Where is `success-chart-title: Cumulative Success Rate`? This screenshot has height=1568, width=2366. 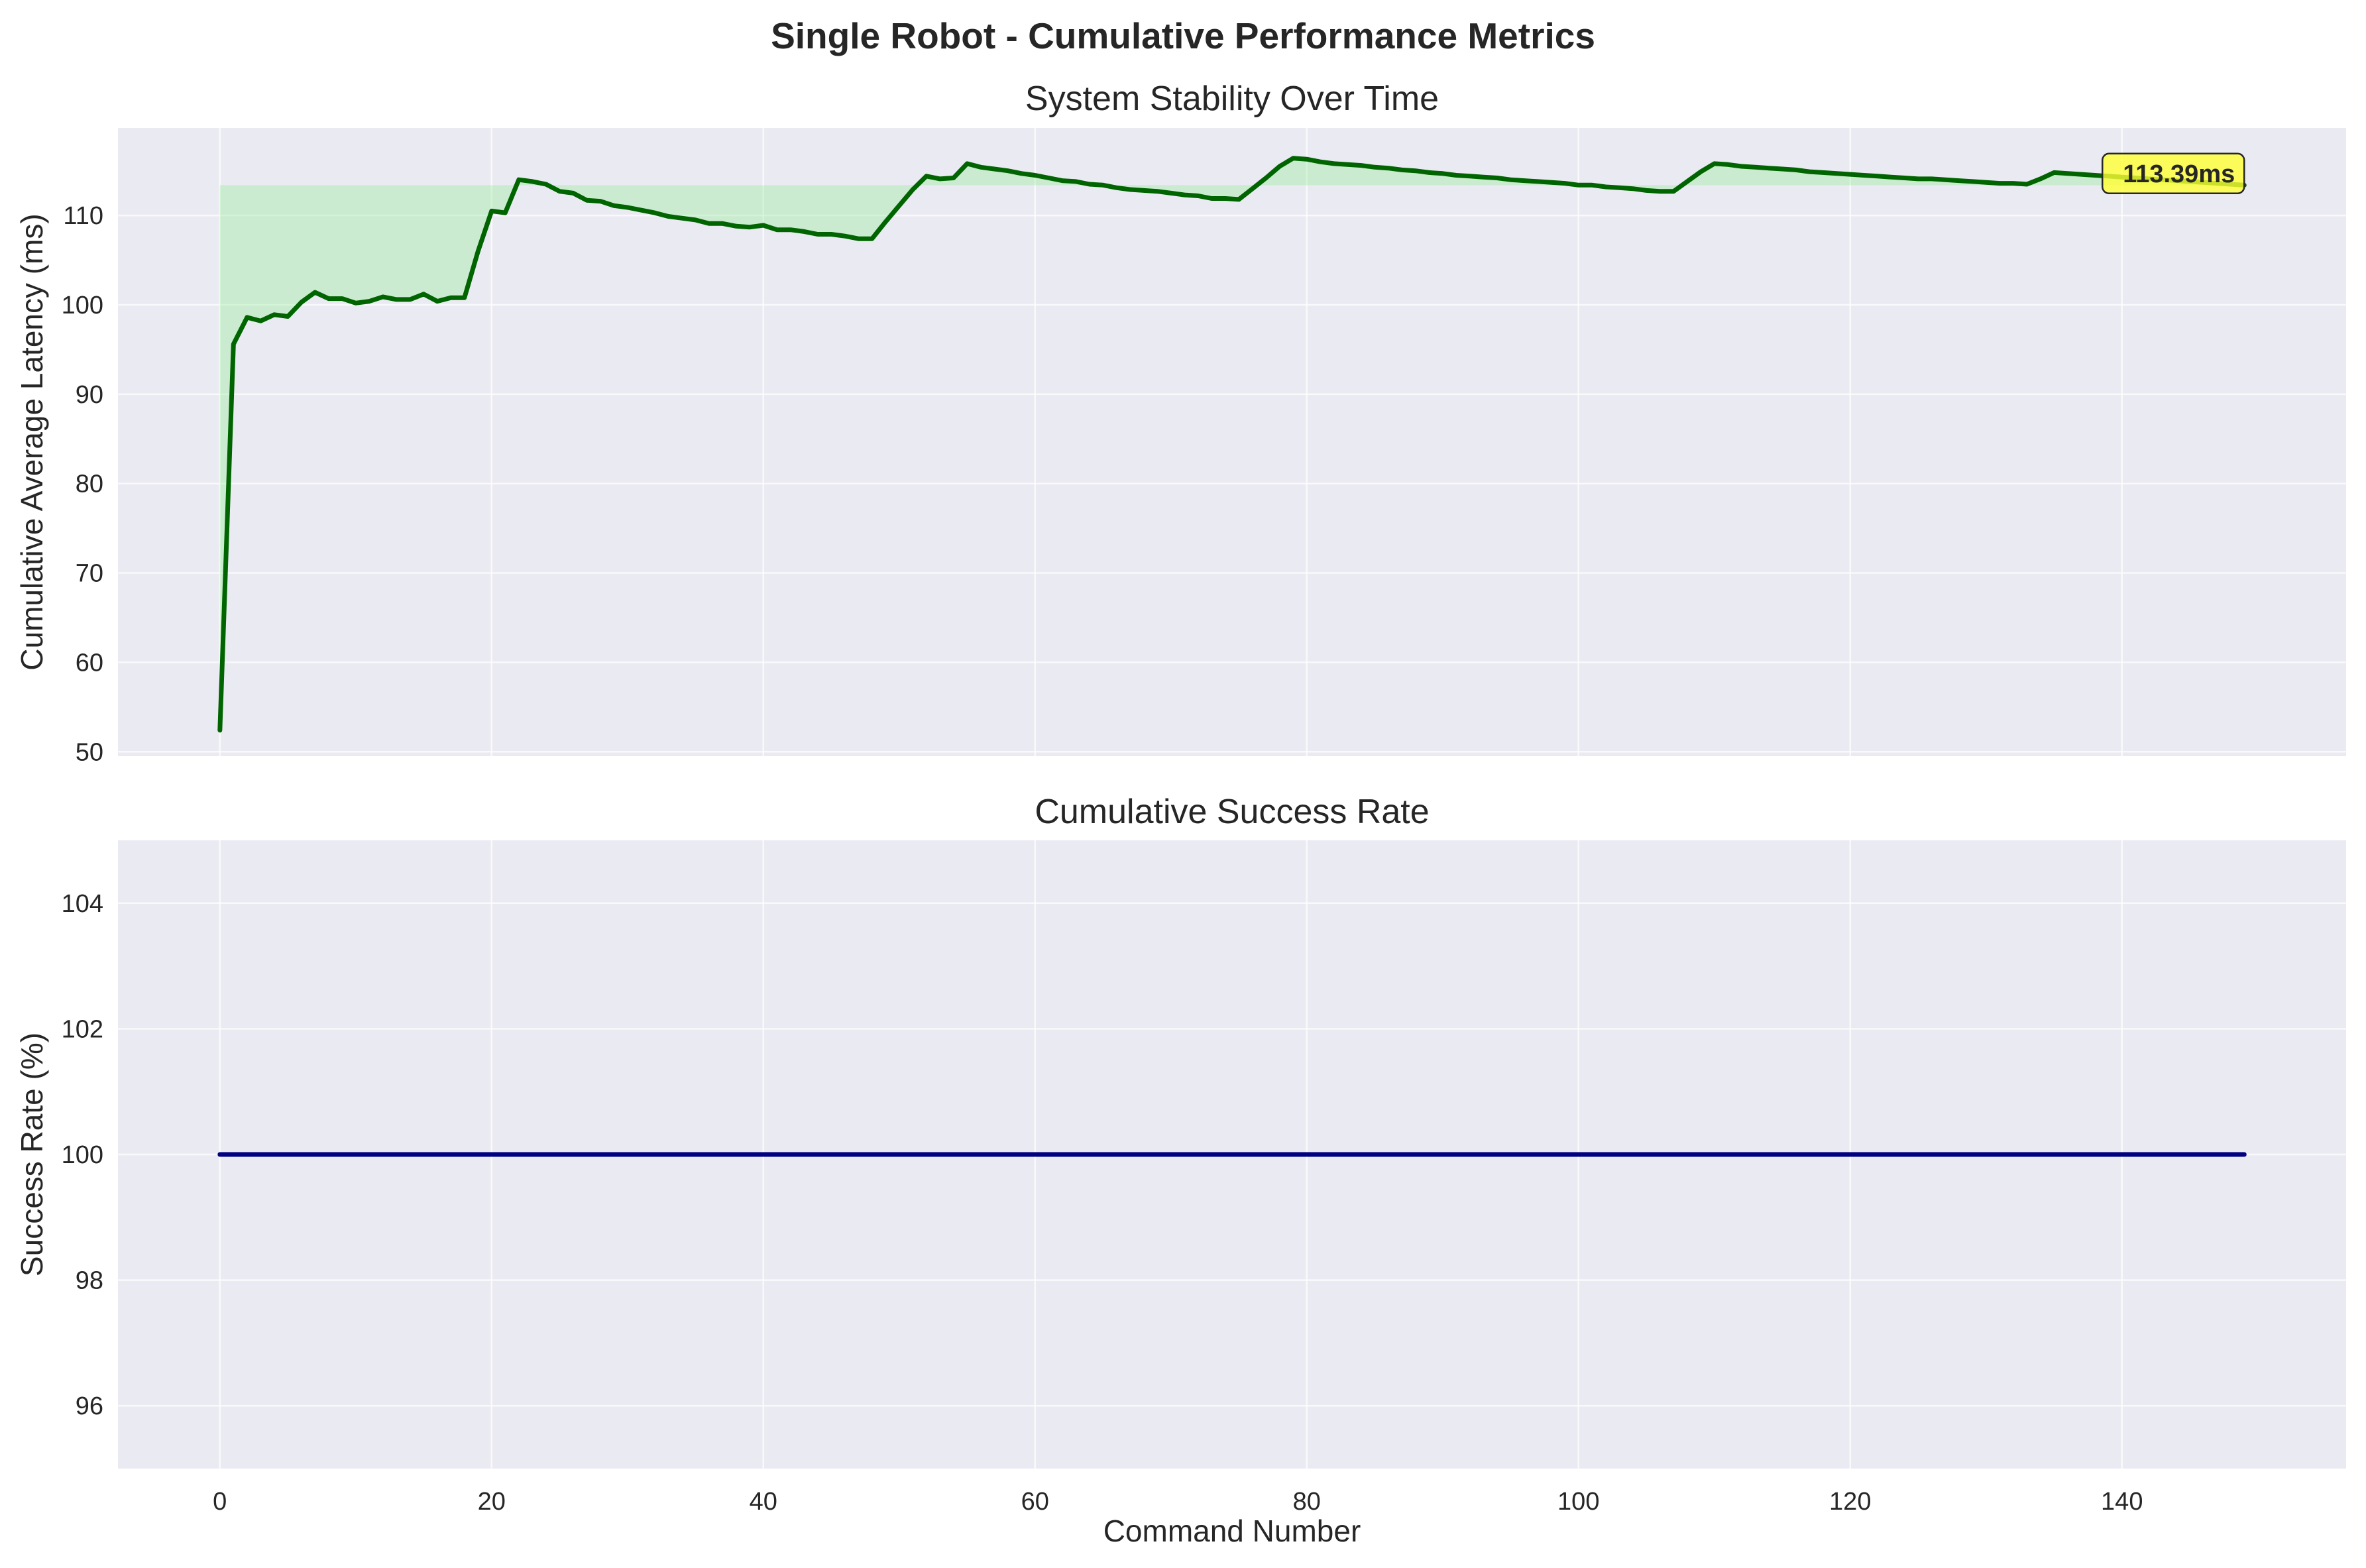 success-chart-title: Cumulative Success Rate is located at coordinates (1232, 812).